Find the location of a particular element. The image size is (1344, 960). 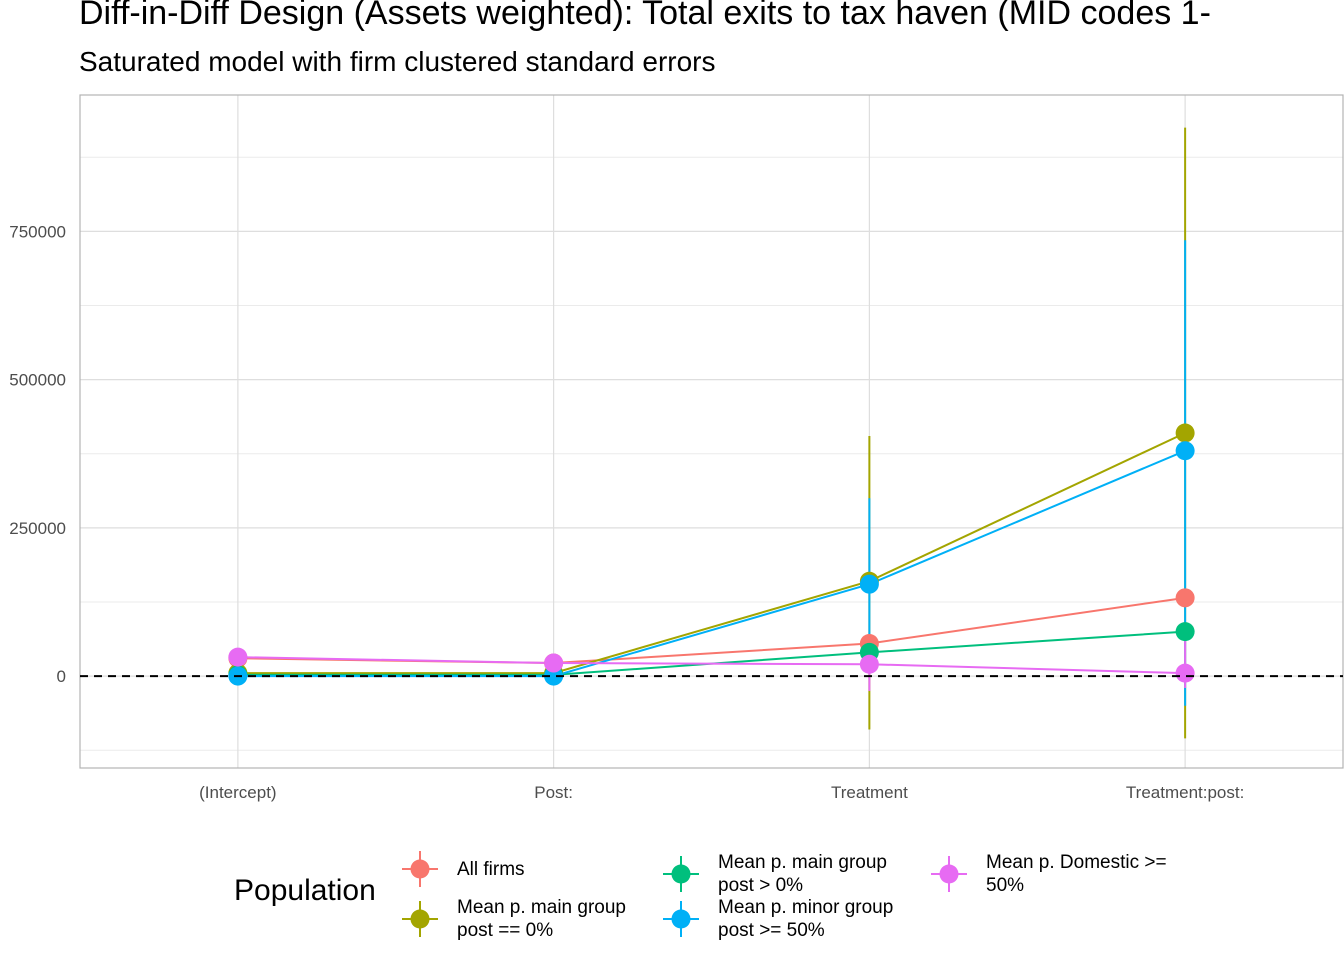

legend-item: Mean p. main group post == 0% is located at coordinates (529, 919).